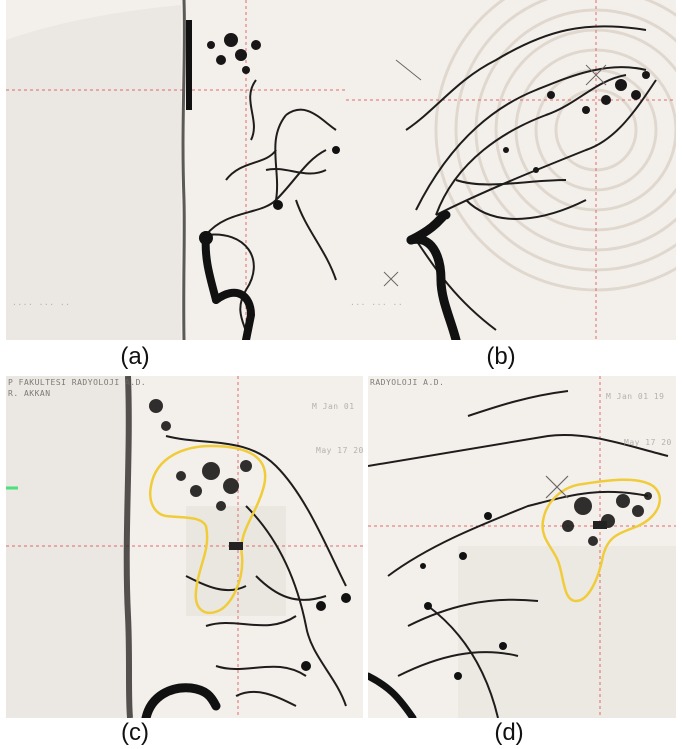 The image size is (682, 749). Describe the element at coordinates (407, 382) in the screenshot. I see `overlay-institution-d: RADYOLOJI A.D.` at that location.